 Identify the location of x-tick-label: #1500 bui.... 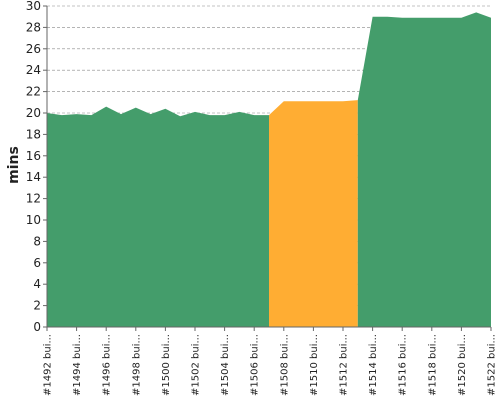
(166, 365).